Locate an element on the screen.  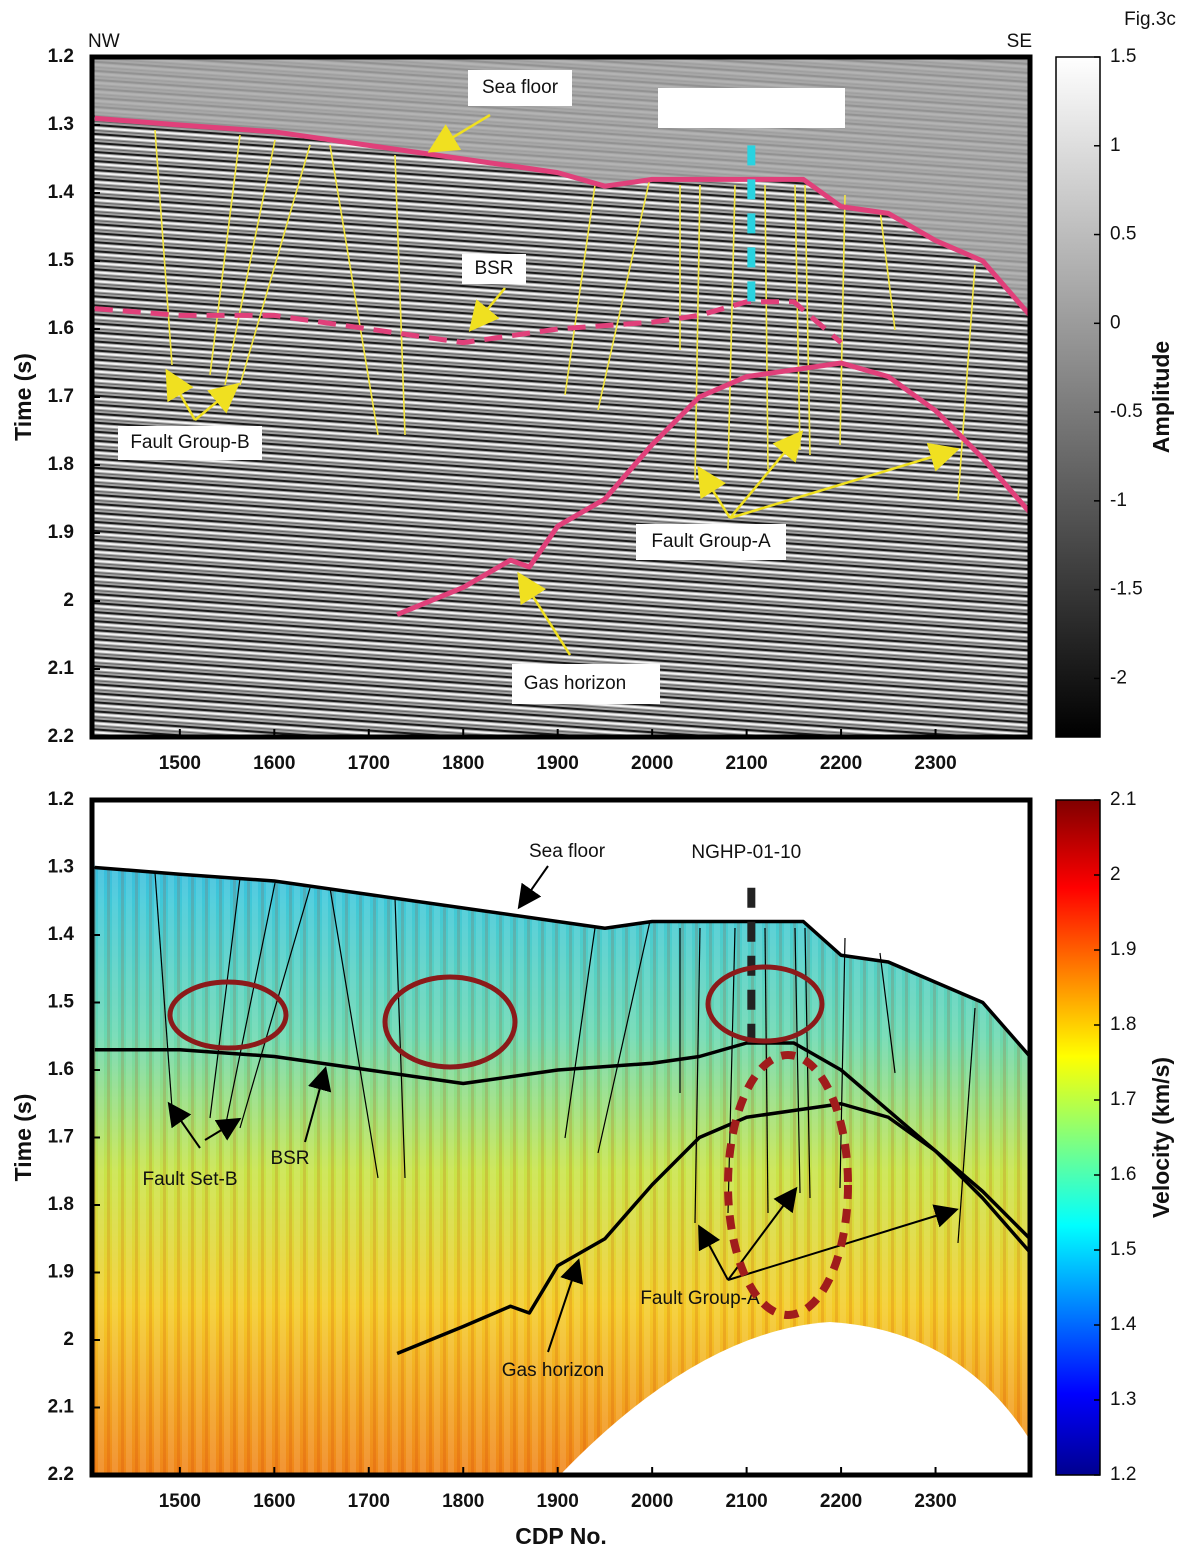
colorbar-tick-label: -1 is located at coordinates (1118, 500).